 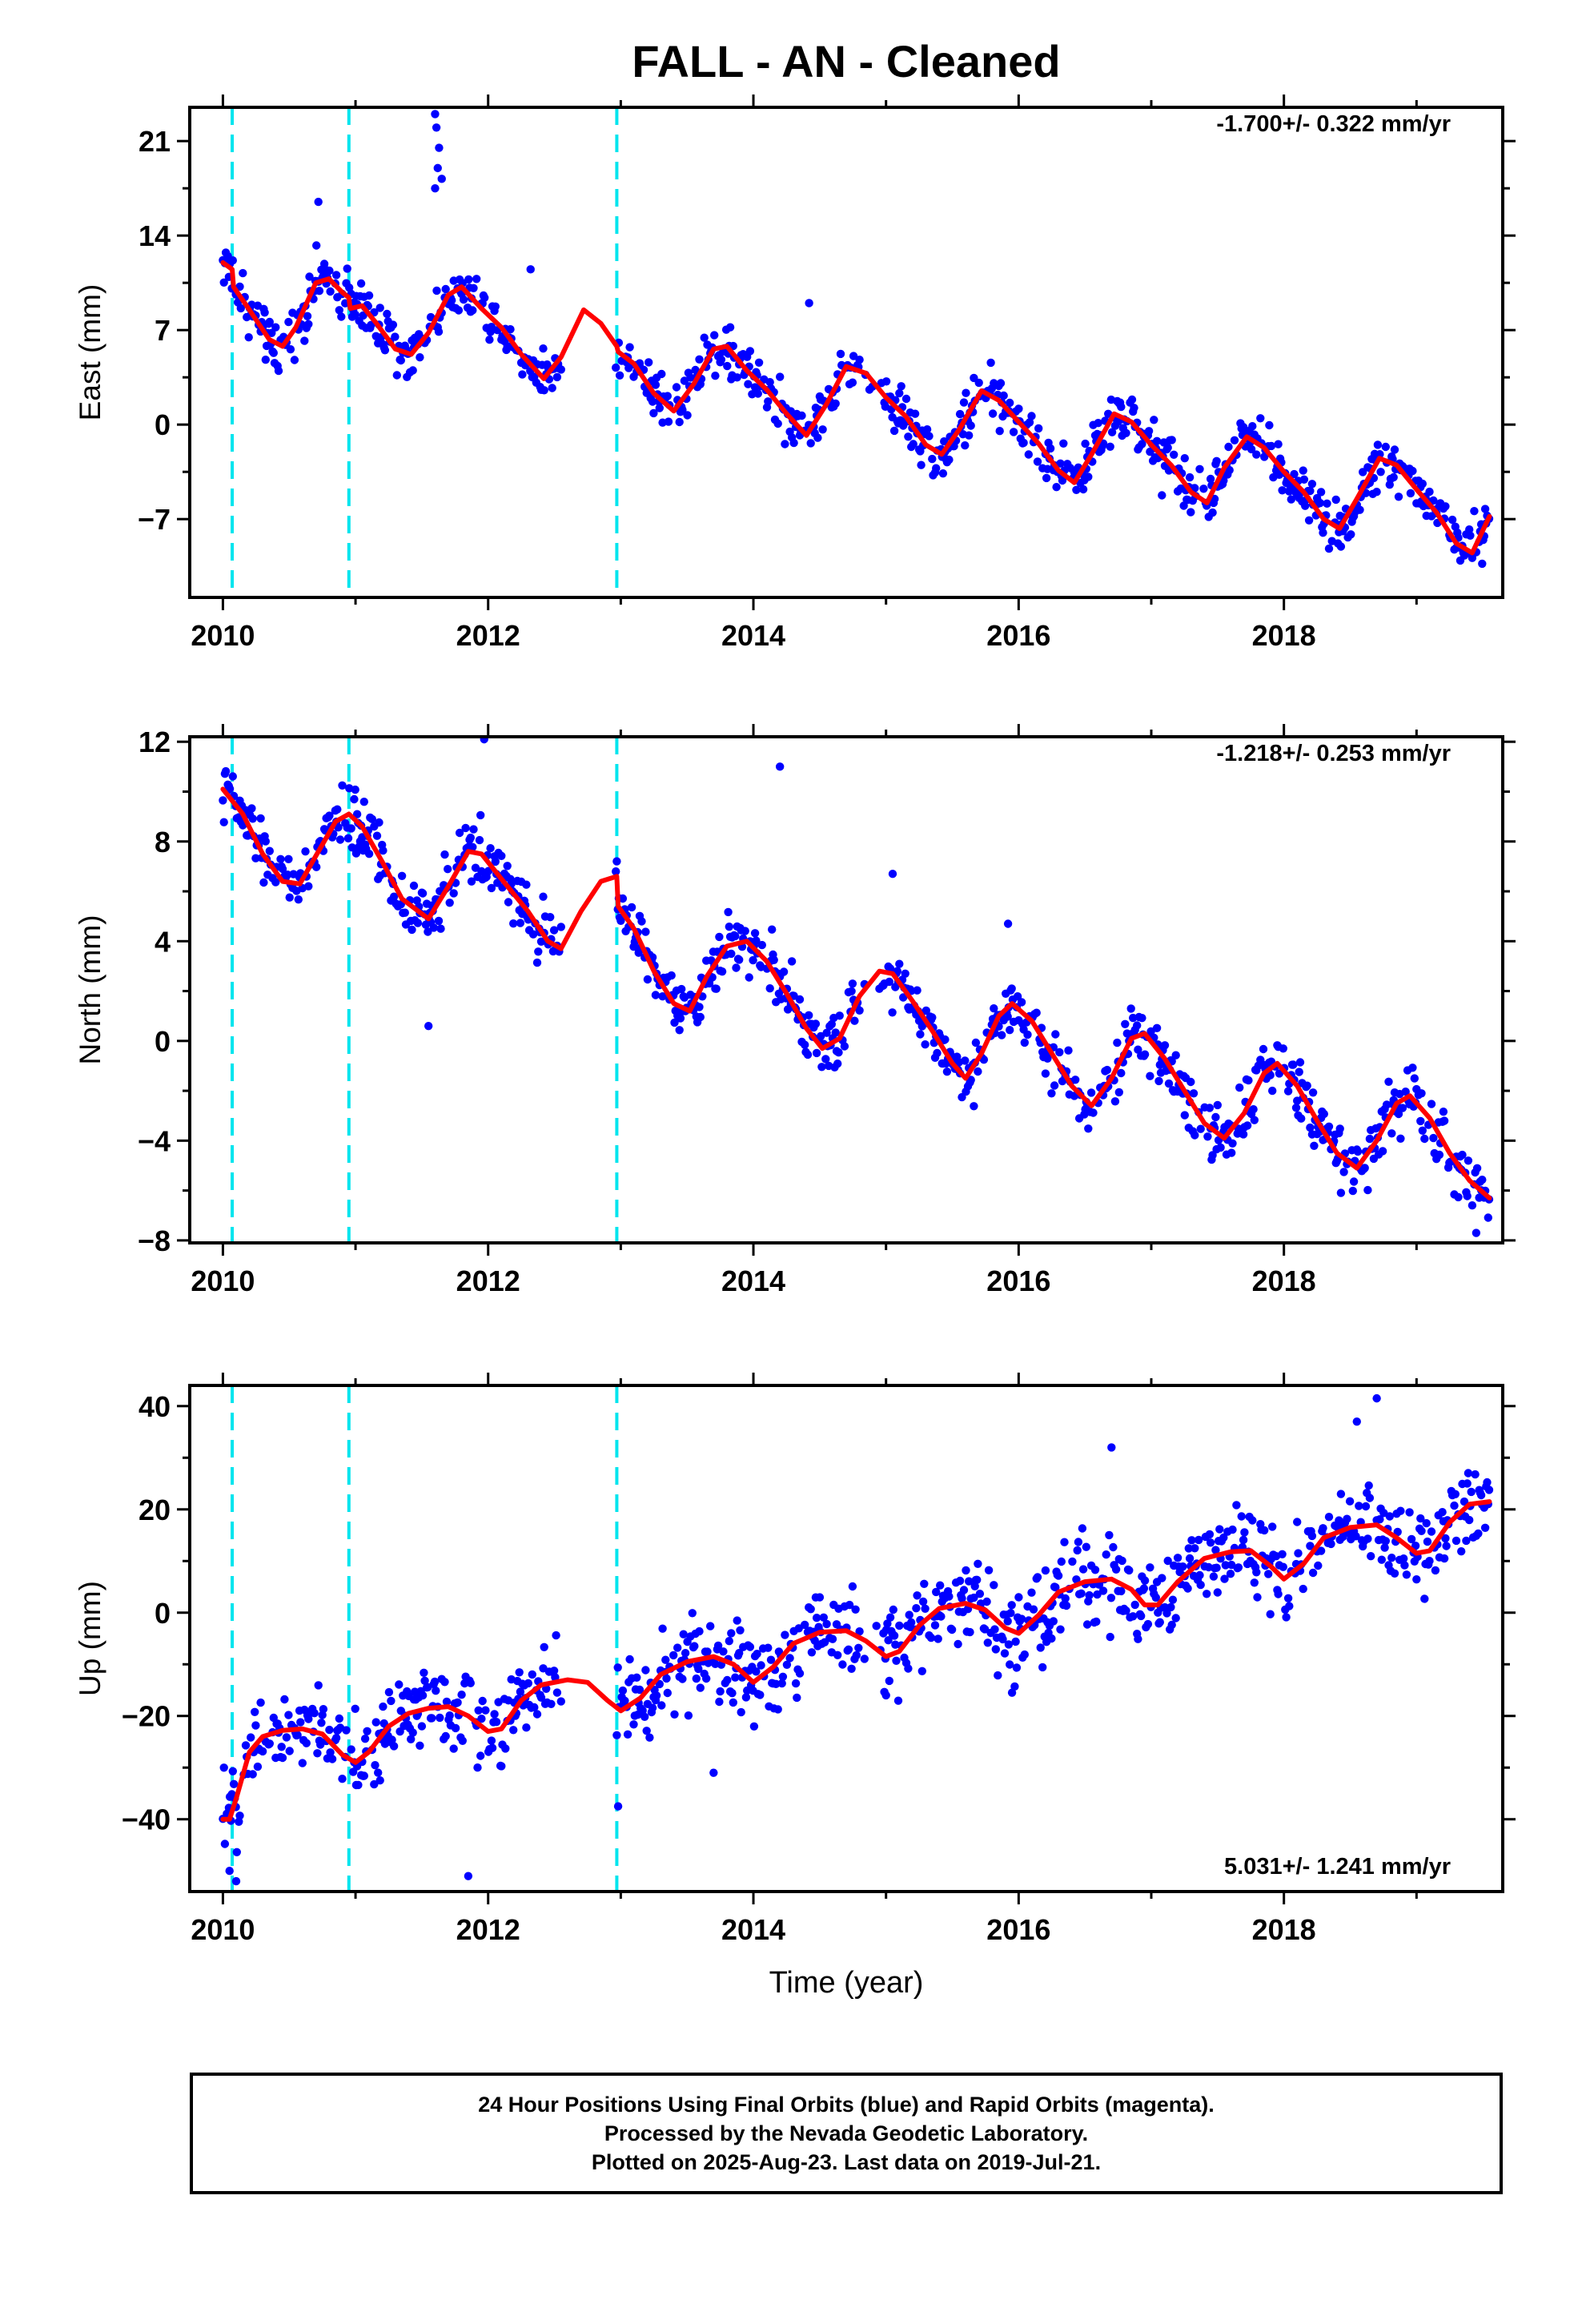 What do you see at coordinates (753, 1281) in the screenshot?
I see `north-x-tick-label: 2014` at bounding box center [753, 1281].